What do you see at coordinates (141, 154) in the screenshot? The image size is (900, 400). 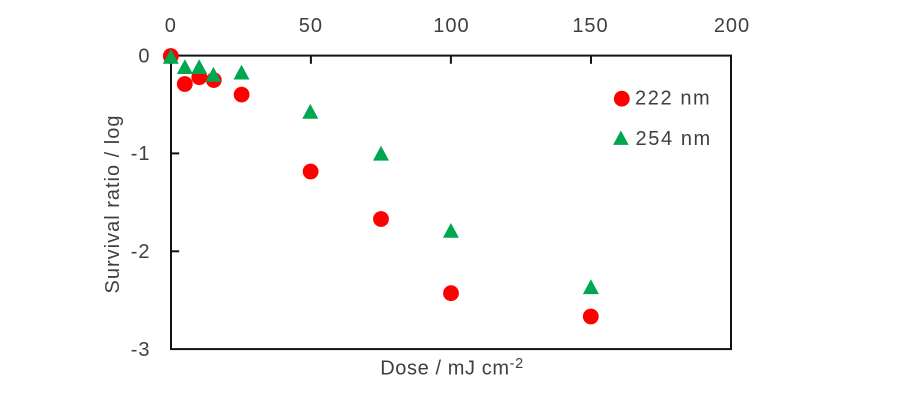 I see `svg-text: -1` at bounding box center [141, 154].